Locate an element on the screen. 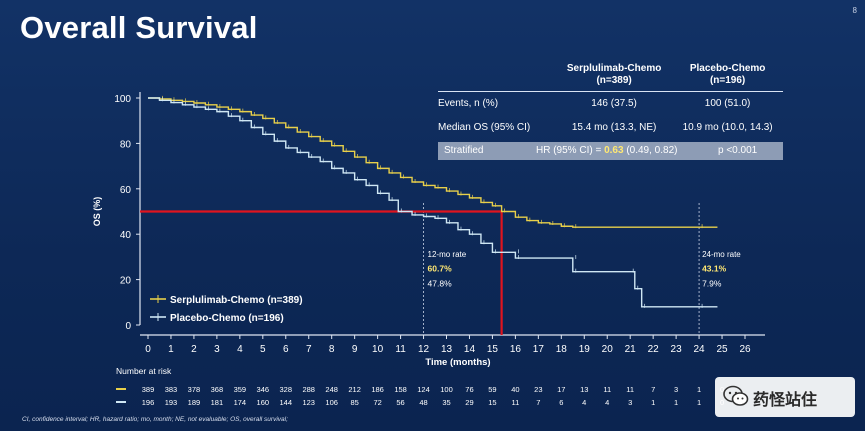 The width and height of the screenshot is (865, 431). row-label: Events, n (%) is located at coordinates (468, 103).